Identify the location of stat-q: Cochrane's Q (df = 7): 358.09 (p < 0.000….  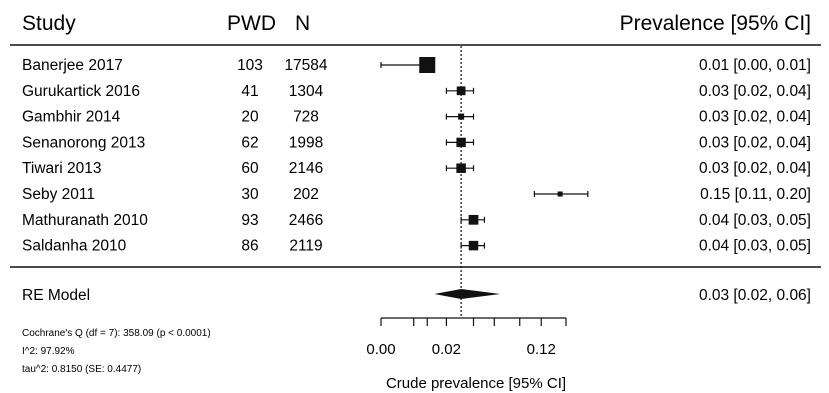
(116, 333).